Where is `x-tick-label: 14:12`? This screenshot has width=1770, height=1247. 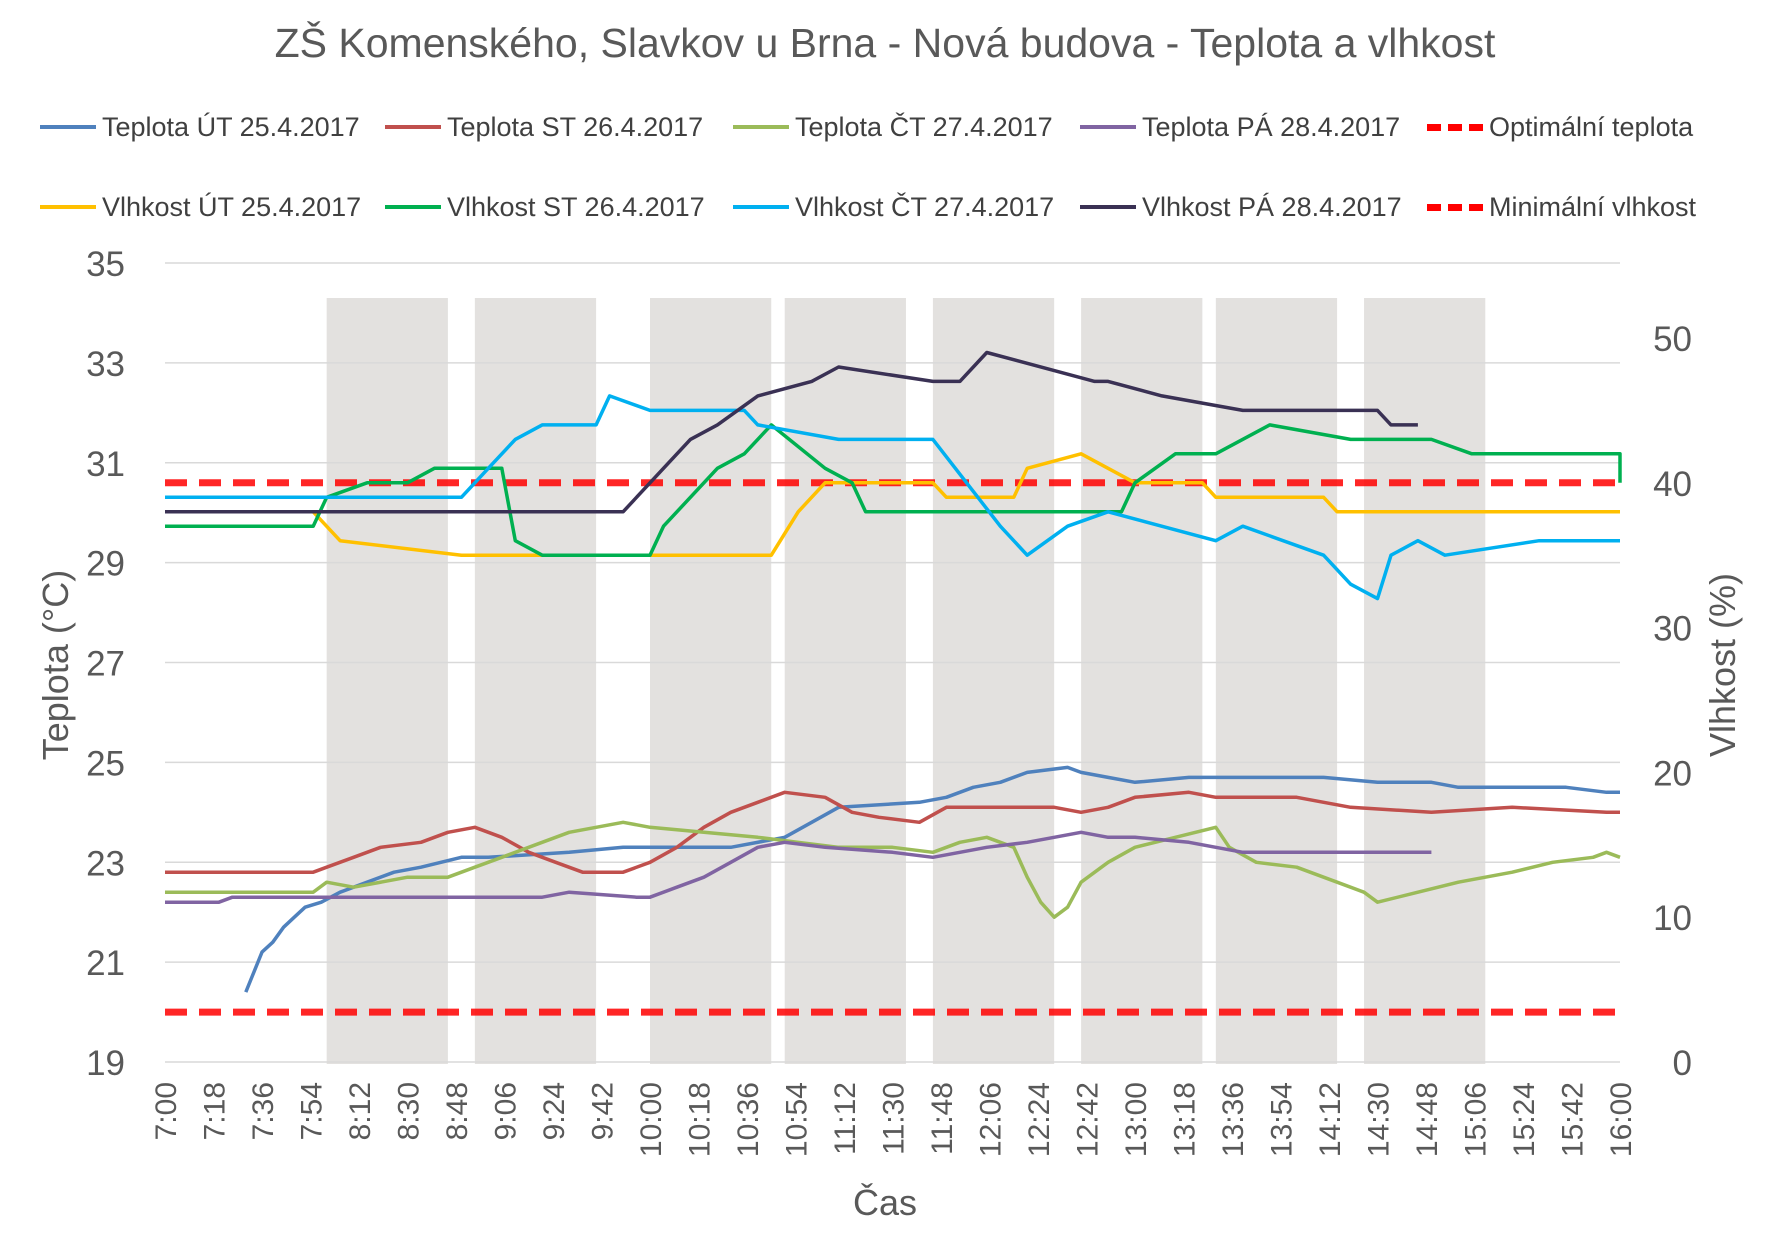 x-tick-label: 14:12 is located at coordinates (1330, 1119).